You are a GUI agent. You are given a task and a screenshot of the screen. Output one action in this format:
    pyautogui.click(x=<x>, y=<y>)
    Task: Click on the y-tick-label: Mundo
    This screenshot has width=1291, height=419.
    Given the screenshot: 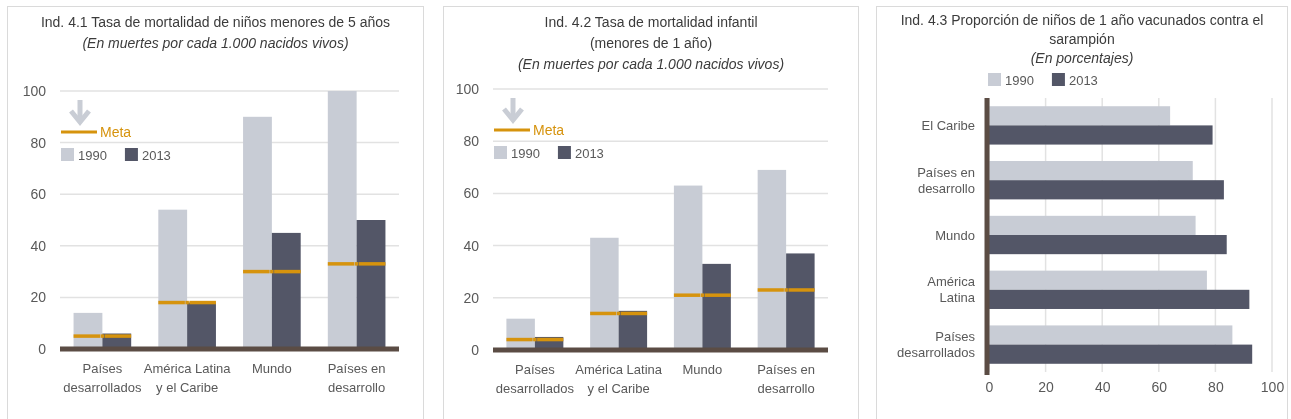 What is the action you would take?
    pyautogui.click(x=954, y=234)
    